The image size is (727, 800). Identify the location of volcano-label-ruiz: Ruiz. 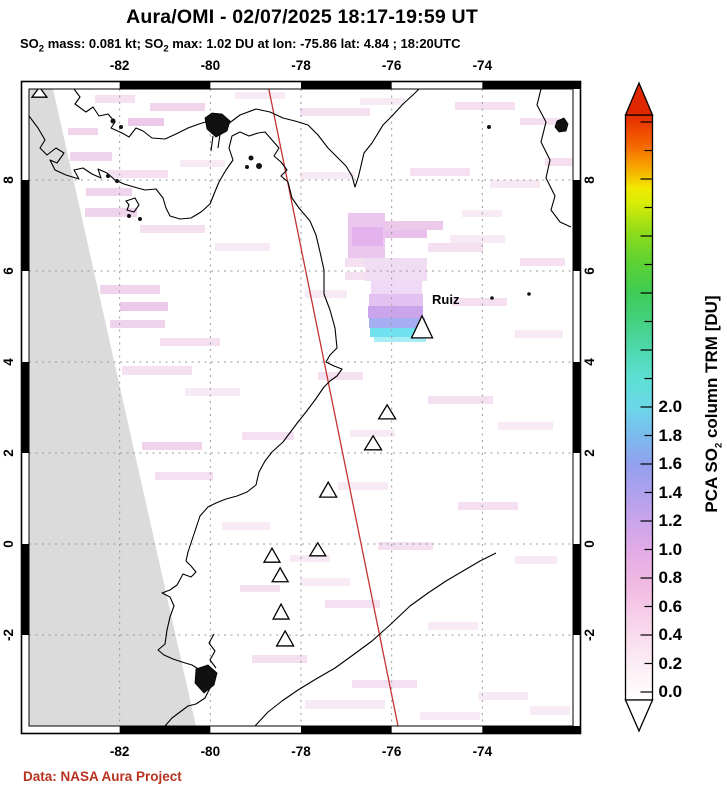
(446, 299).